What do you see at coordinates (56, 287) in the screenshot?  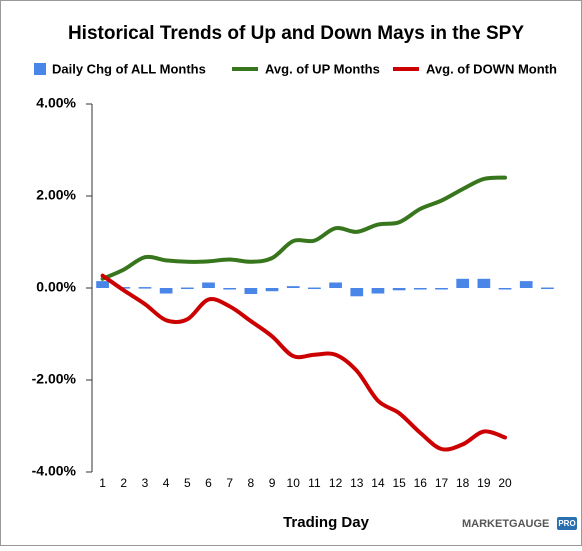 I see `y-tick-label: 0.00%` at bounding box center [56, 287].